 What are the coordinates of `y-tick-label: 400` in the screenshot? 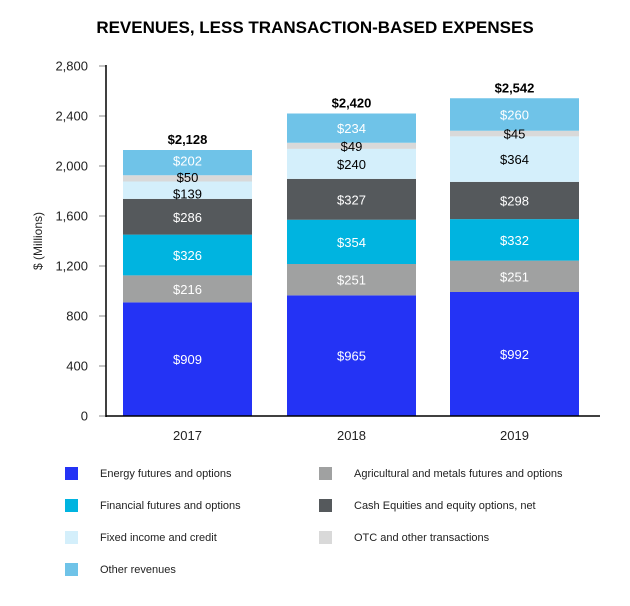 It's located at (77, 366).